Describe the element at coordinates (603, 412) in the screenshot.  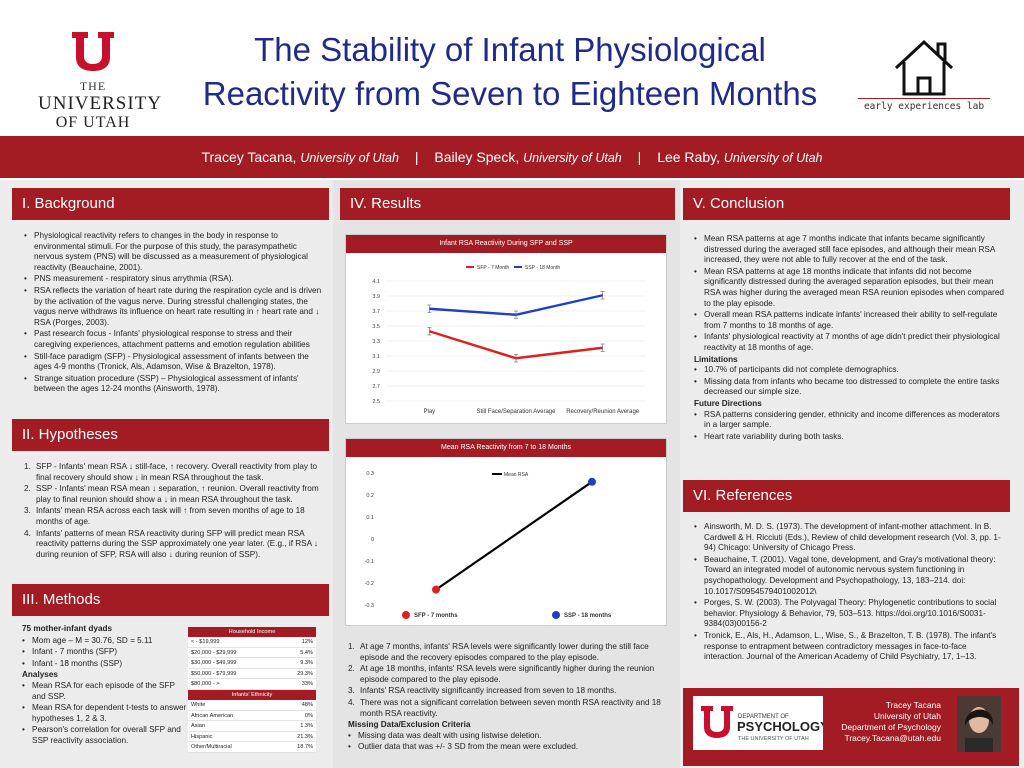
I see `x-tick-label: Recovery/Reunion Average` at that location.